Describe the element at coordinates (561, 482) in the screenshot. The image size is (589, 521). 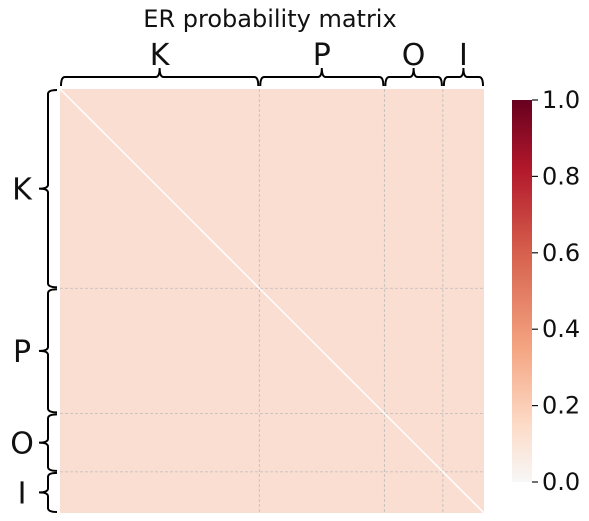
I see `colorbar-tick-label: 0.0` at that location.